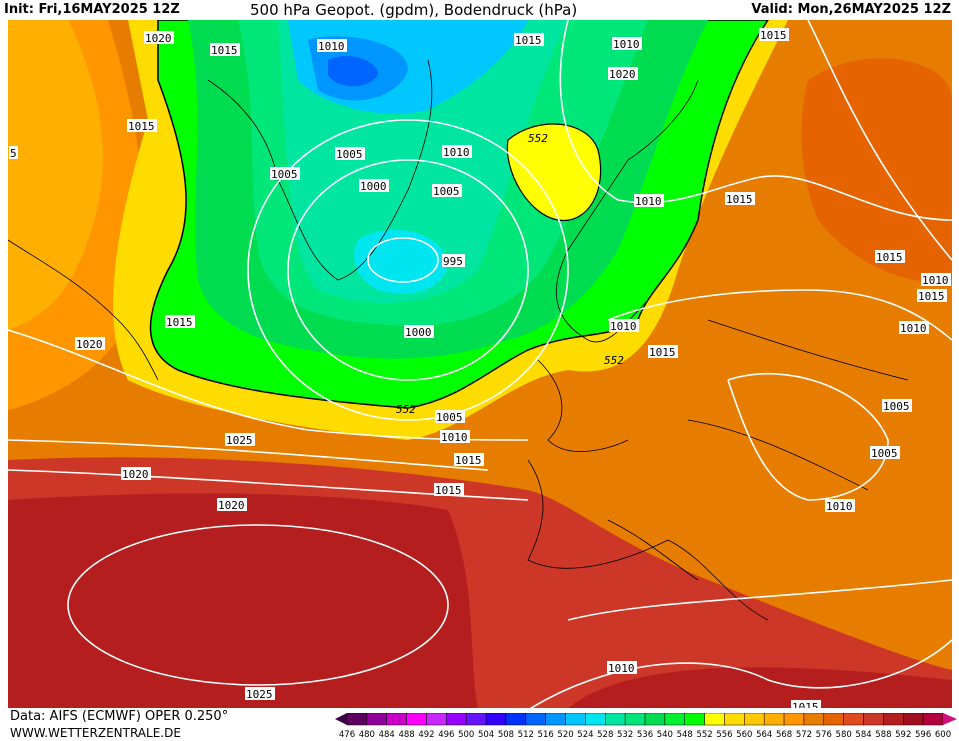 The image size is (959, 741). What do you see at coordinates (605, 735) in the screenshot?
I see `legend-label: 528` at bounding box center [605, 735].